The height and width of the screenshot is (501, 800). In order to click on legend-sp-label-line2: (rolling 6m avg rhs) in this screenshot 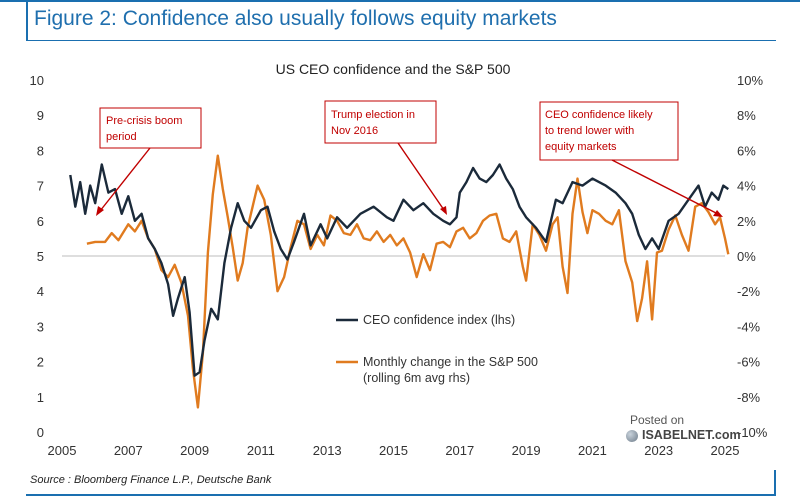, I will do `click(416, 378)`.